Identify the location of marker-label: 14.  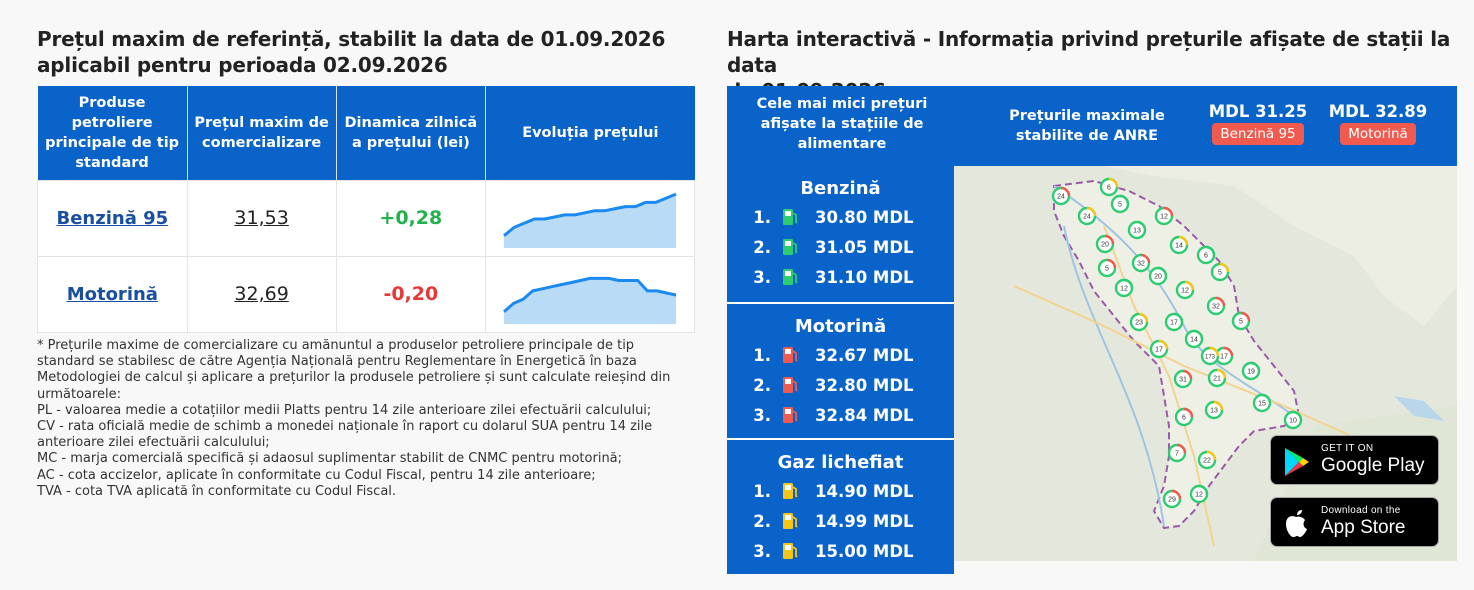
(1194, 340).